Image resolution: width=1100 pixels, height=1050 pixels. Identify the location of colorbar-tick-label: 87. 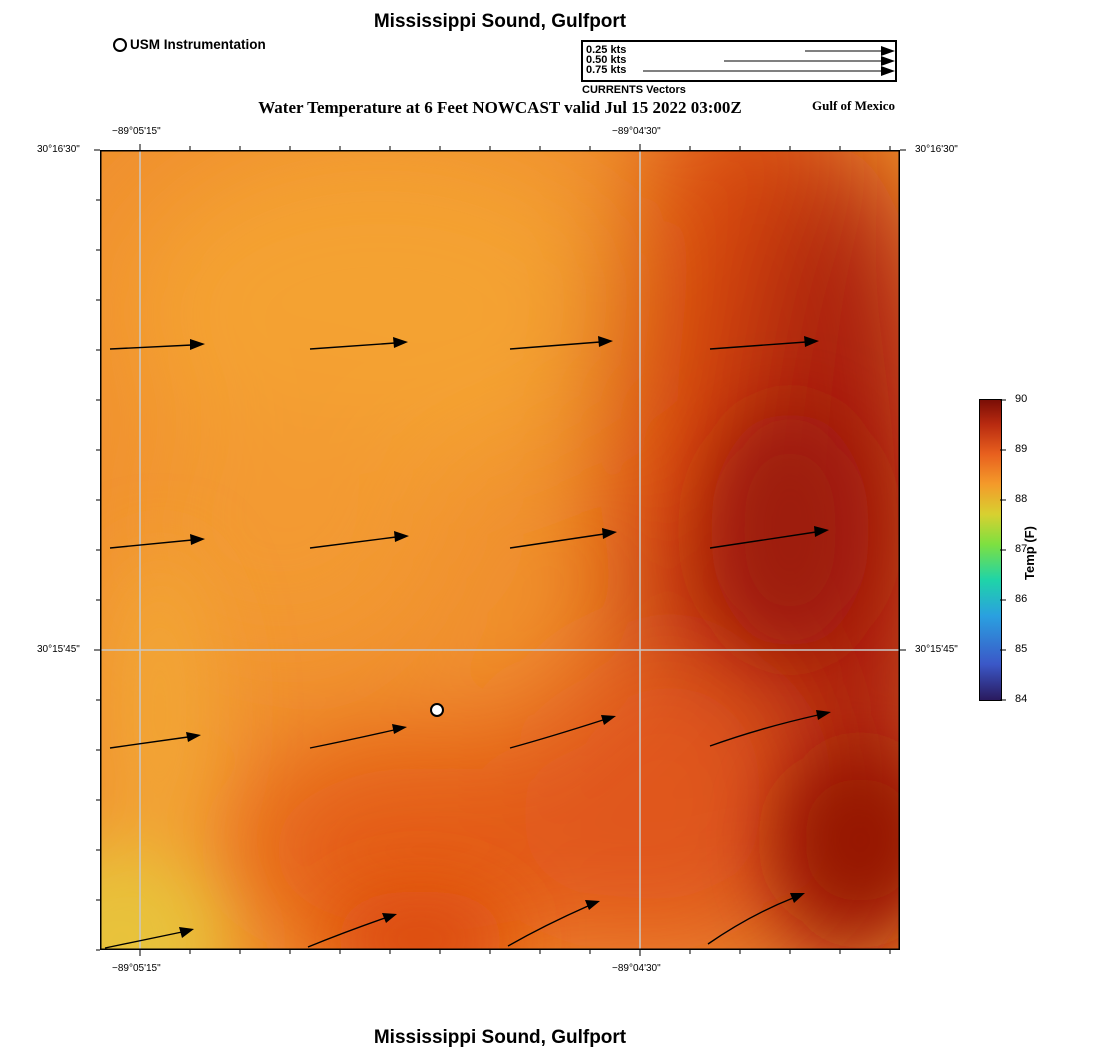
(1021, 549).